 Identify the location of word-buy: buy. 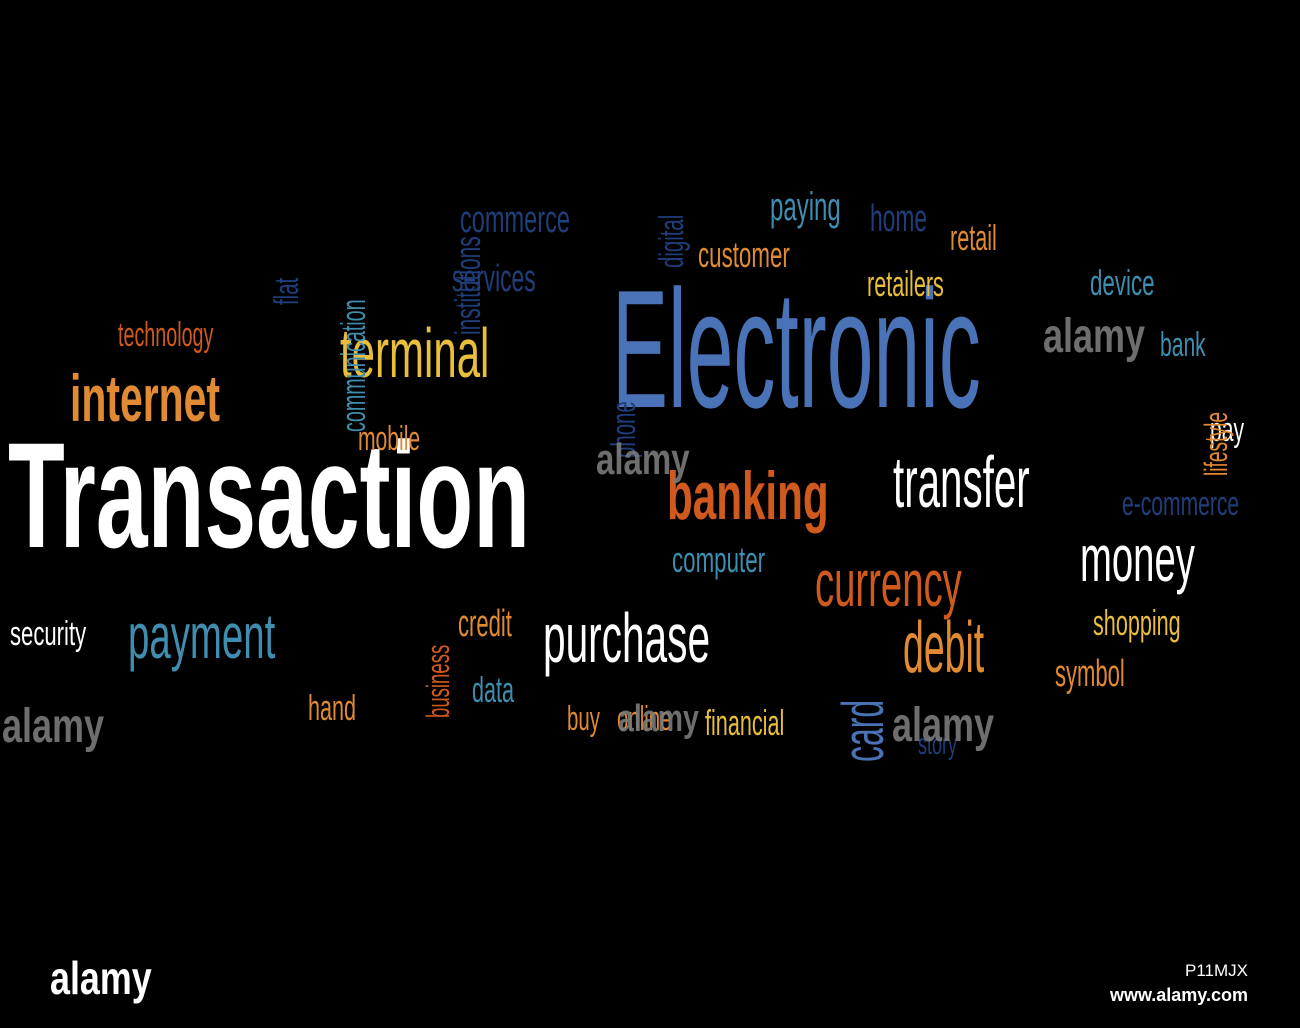
(583, 719).